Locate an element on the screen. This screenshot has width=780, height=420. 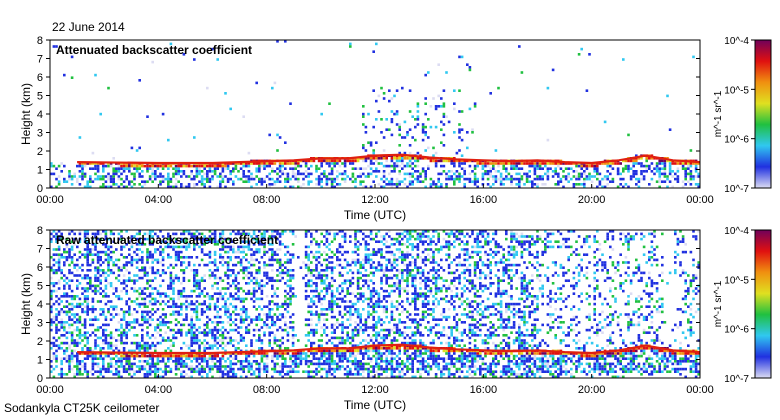
y-tick-label: 5 is located at coordinates (40, 97).